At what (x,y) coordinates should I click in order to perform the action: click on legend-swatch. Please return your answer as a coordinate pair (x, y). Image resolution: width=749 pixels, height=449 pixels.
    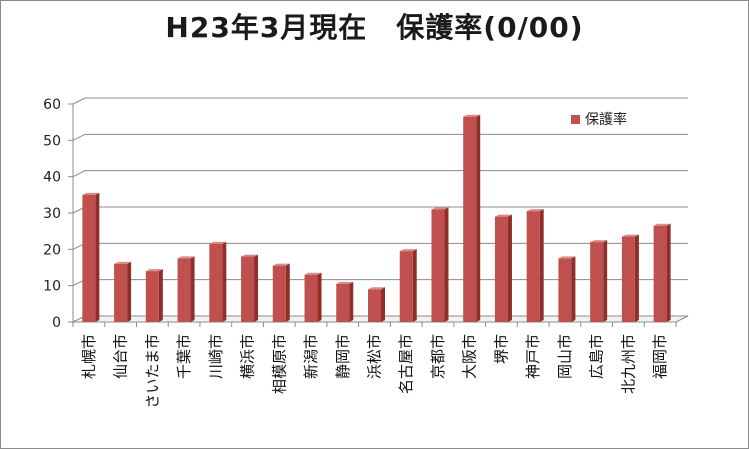
    Looking at the image, I should click on (575, 119).